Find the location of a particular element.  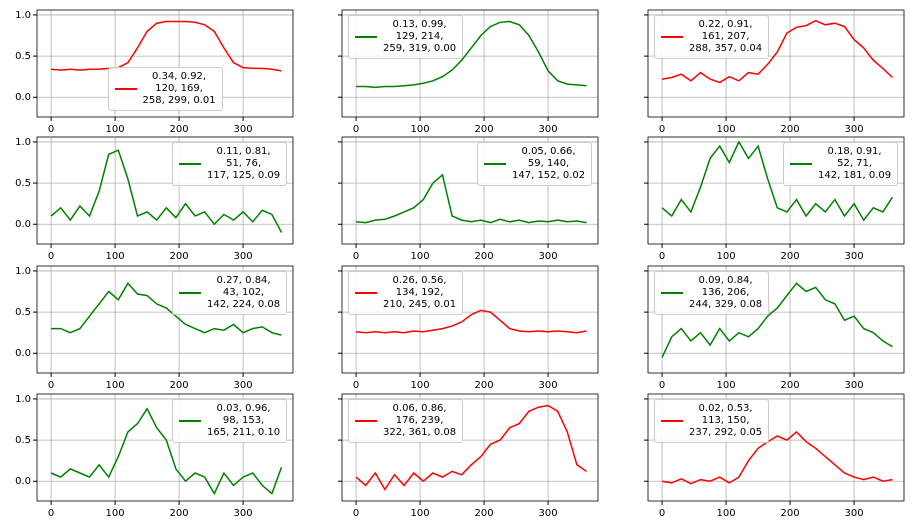

legend-label: 0.26, 0.56, 134, 192, 210, 245, 0.01 is located at coordinates (420, 292).